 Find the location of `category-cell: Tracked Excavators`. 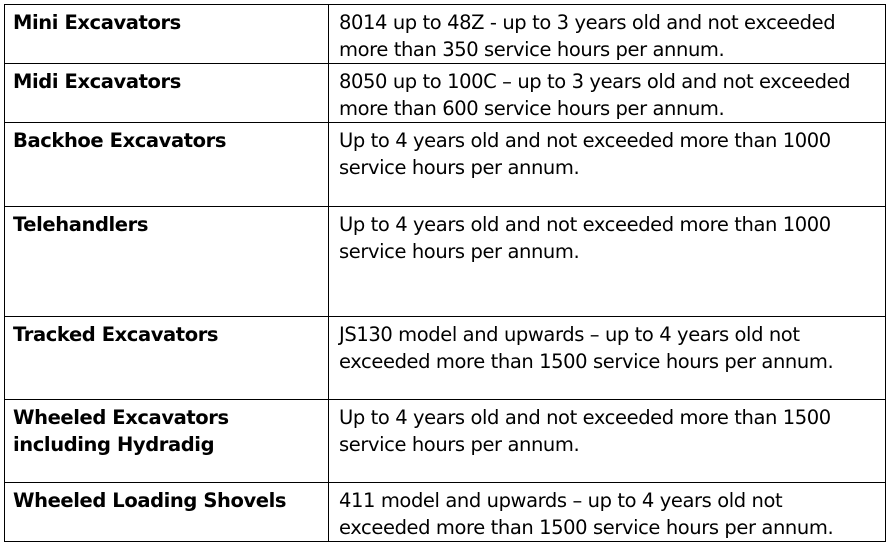

category-cell: Tracked Excavators is located at coordinates (166, 358).